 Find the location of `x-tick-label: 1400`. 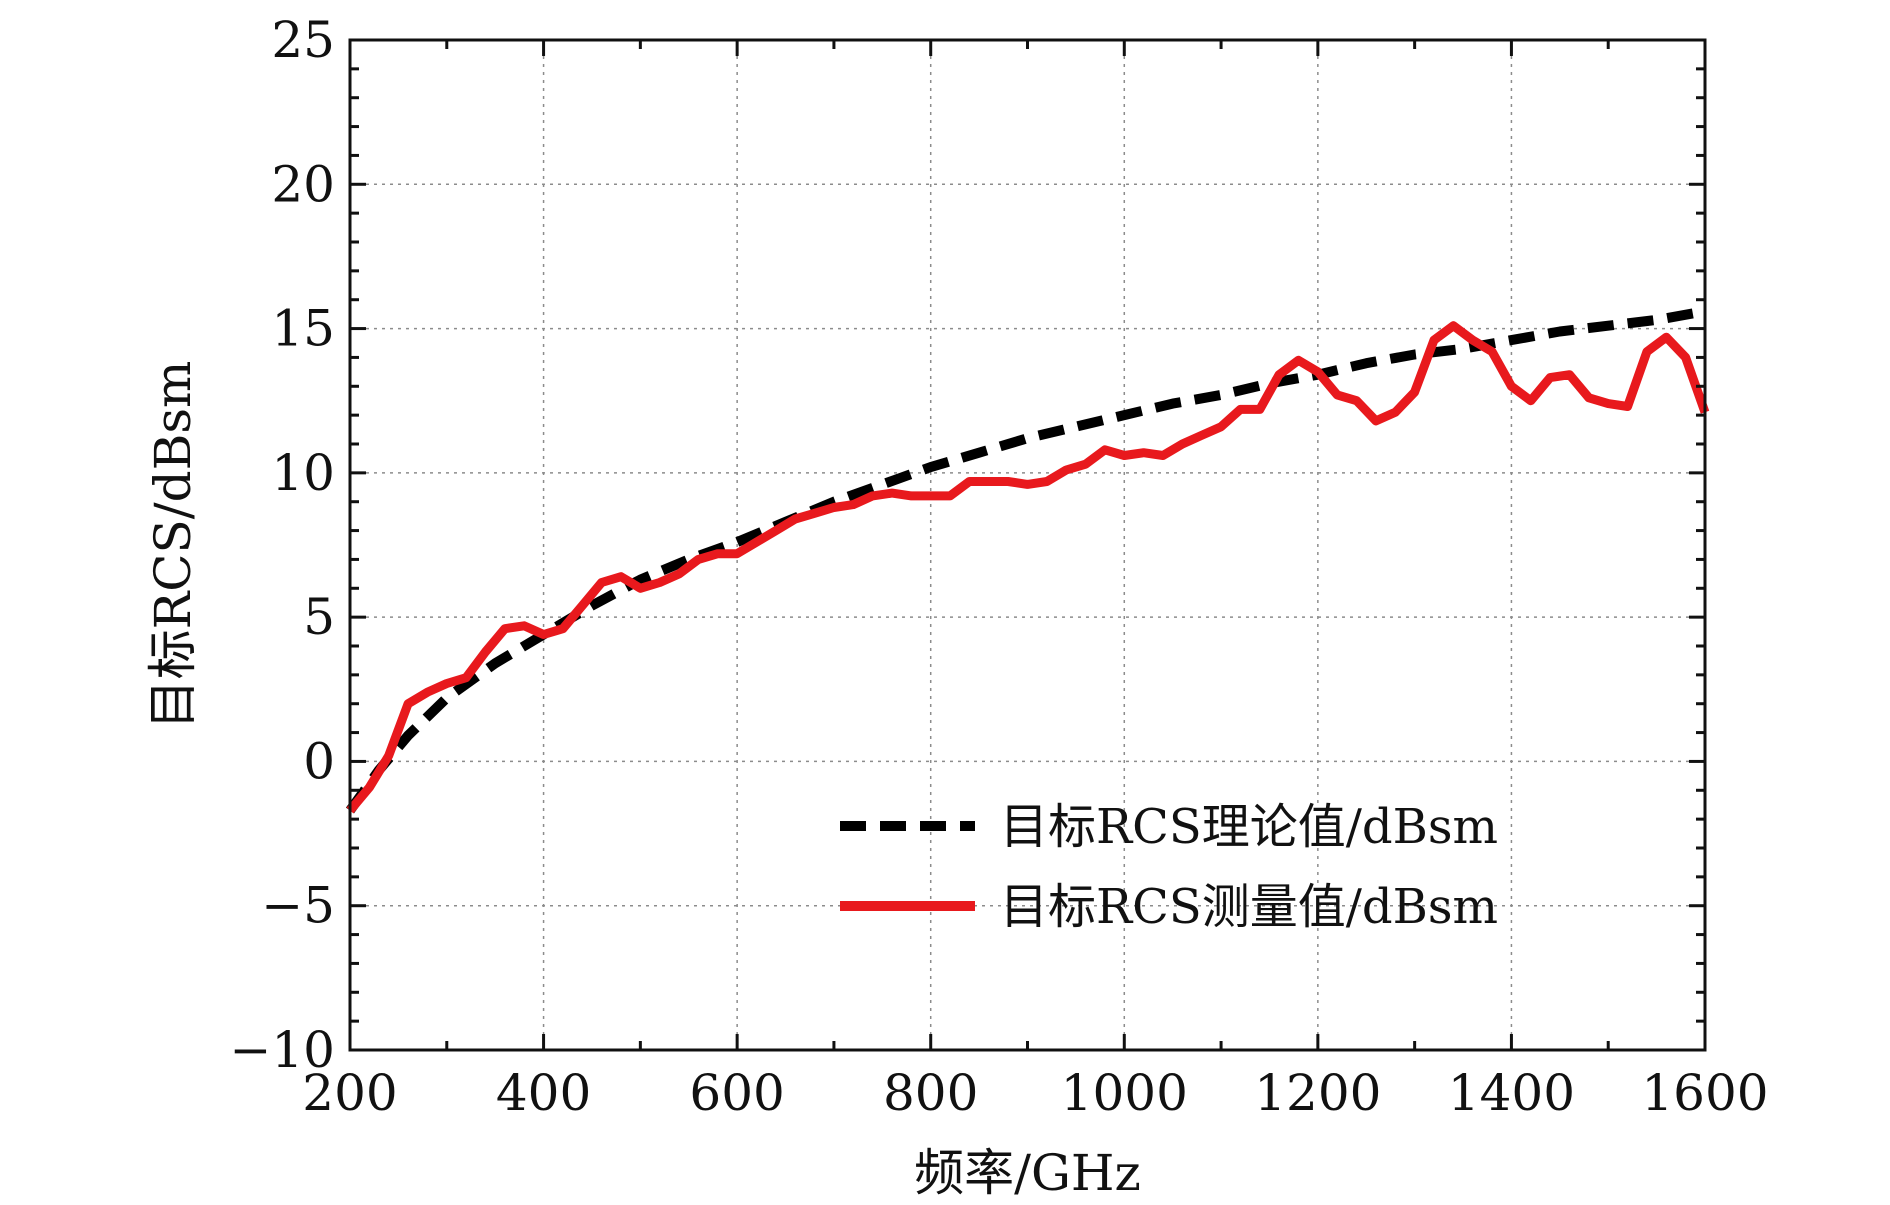

x-tick-label: 1400 is located at coordinates (1511, 1093).